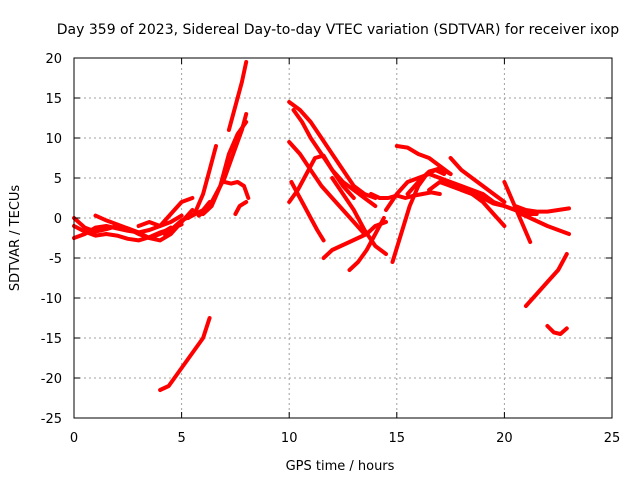 This screenshot has width=640, height=480. I want to click on y-tick-label: -20, so click(51, 379).